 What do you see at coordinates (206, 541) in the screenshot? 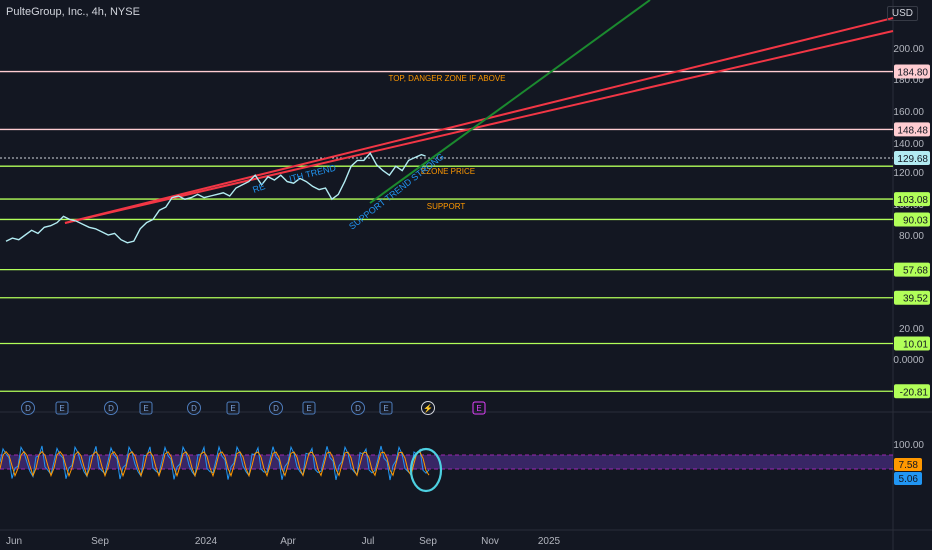
I see `time-tick-label: 2024` at bounding box center [206, 541].